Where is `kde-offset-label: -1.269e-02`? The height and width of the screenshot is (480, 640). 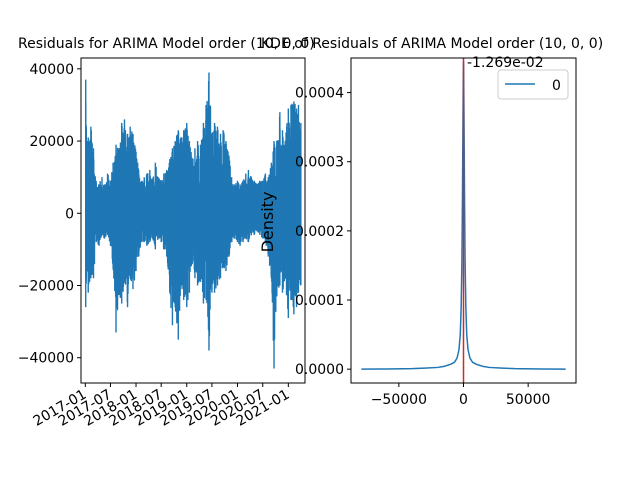
kde-offset-label: -1.269e-02 is located at coordinates (505, 63).